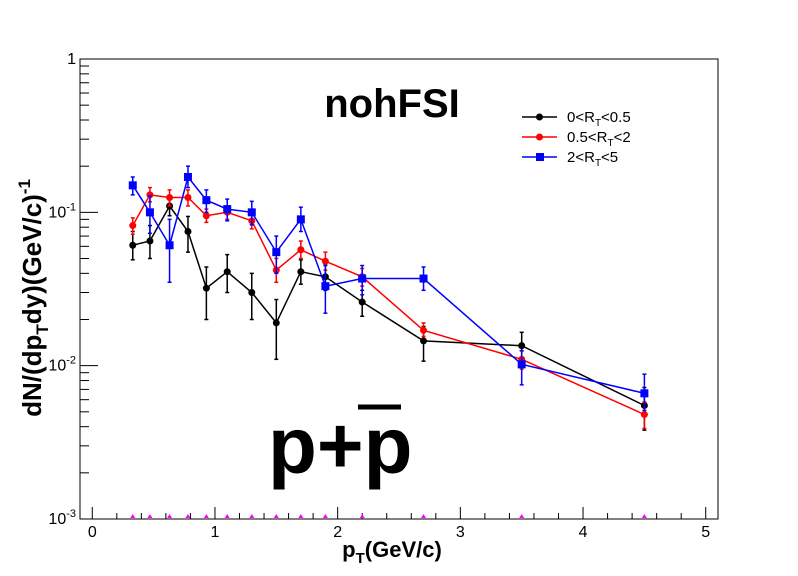  I want to click on y-tick-label: 10⁻², so click(62, 365).